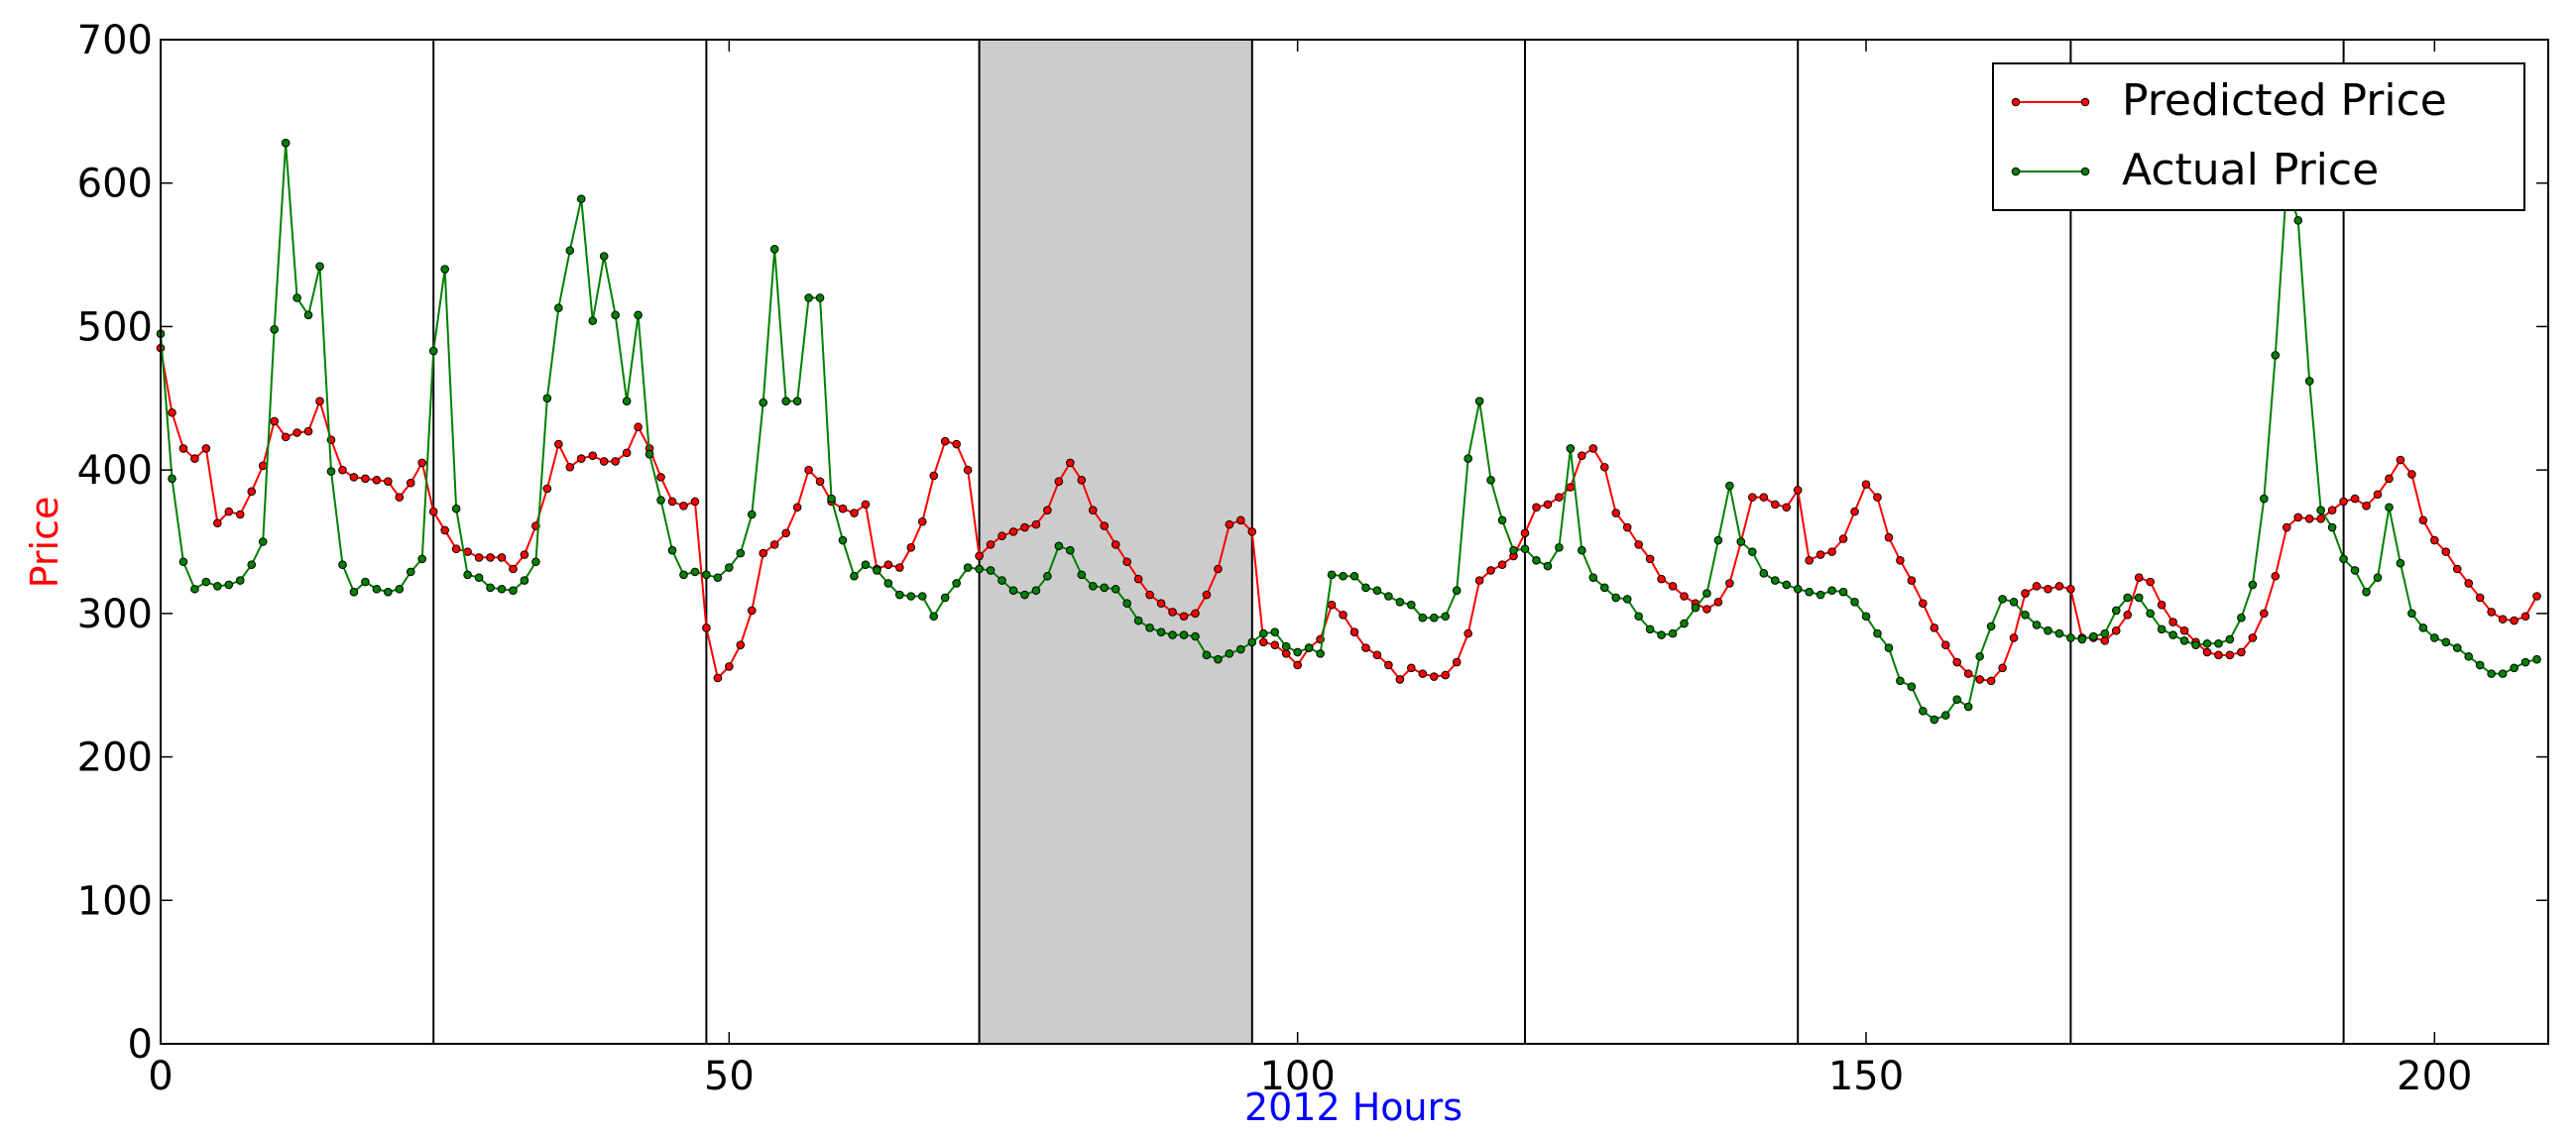 This screenshot has height=1136, width=2576. What do you see at coordinates (115, 759) in the screenshot?
I see `y-tick-label: 200` at bounding box center [115, 759].